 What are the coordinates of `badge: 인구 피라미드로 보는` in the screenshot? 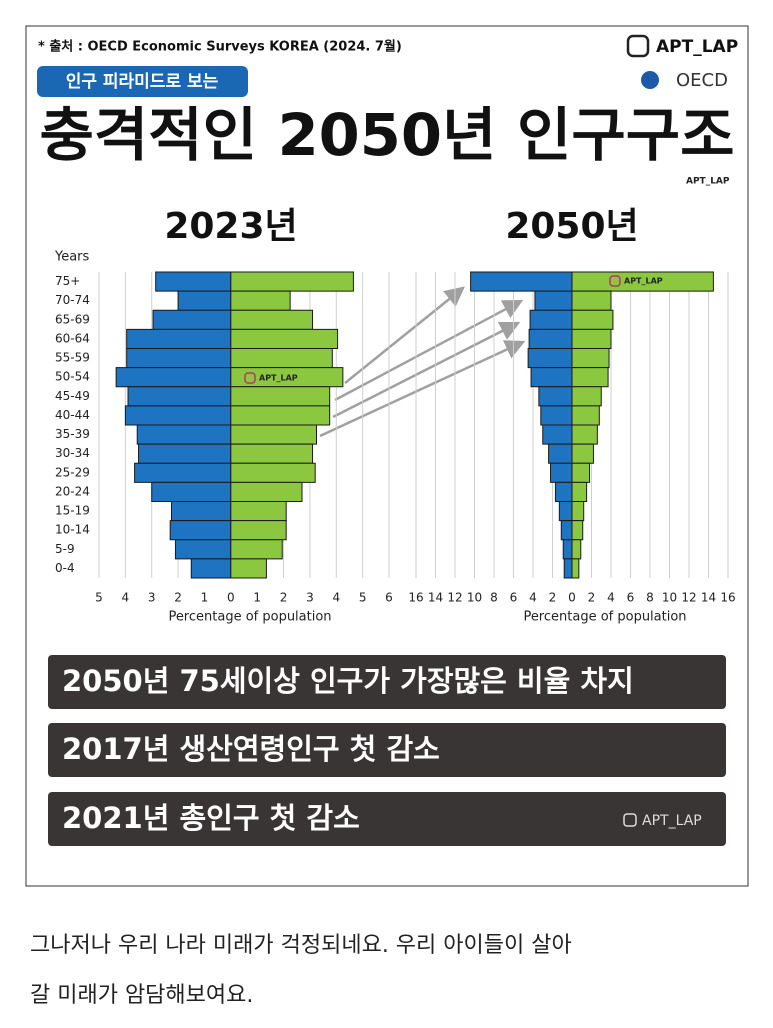 It's located at (142, 82).